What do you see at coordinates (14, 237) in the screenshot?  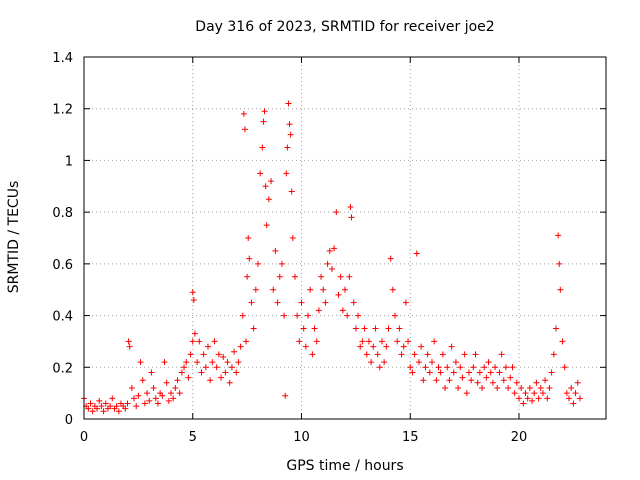 I see `y-axis-label: SRMTID / TECUs` at bounding box center [14, 237].